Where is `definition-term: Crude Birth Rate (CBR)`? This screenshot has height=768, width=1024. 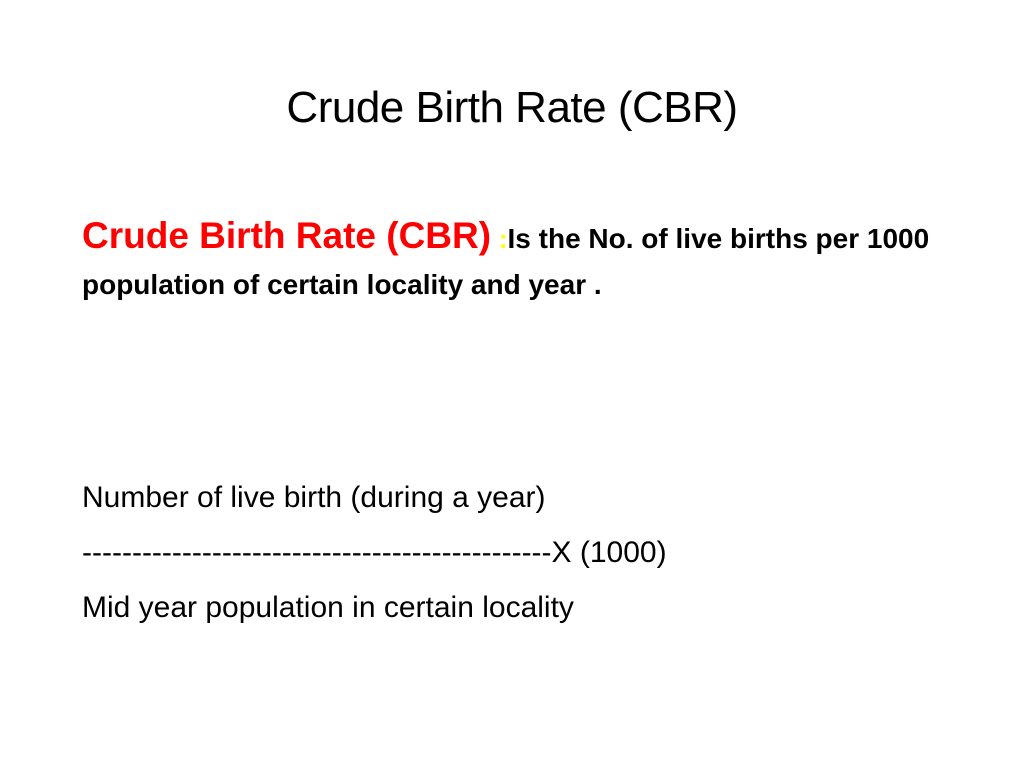
definition-term: Crude Birth Rate (CBR) is located at coordinates (287, 235).